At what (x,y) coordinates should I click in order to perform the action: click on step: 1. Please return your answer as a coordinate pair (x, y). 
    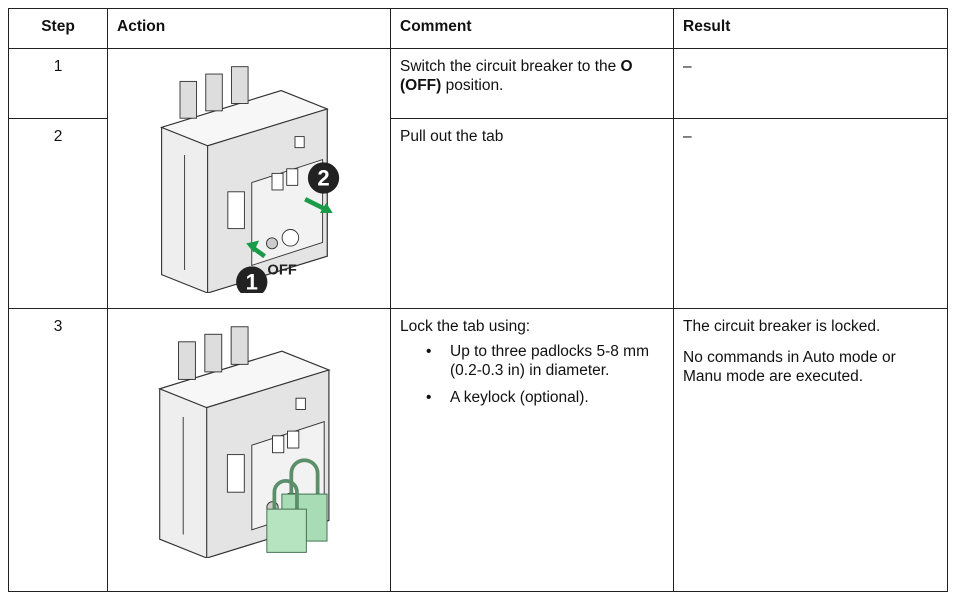
    Looking at the image, I should click on (58, 83).